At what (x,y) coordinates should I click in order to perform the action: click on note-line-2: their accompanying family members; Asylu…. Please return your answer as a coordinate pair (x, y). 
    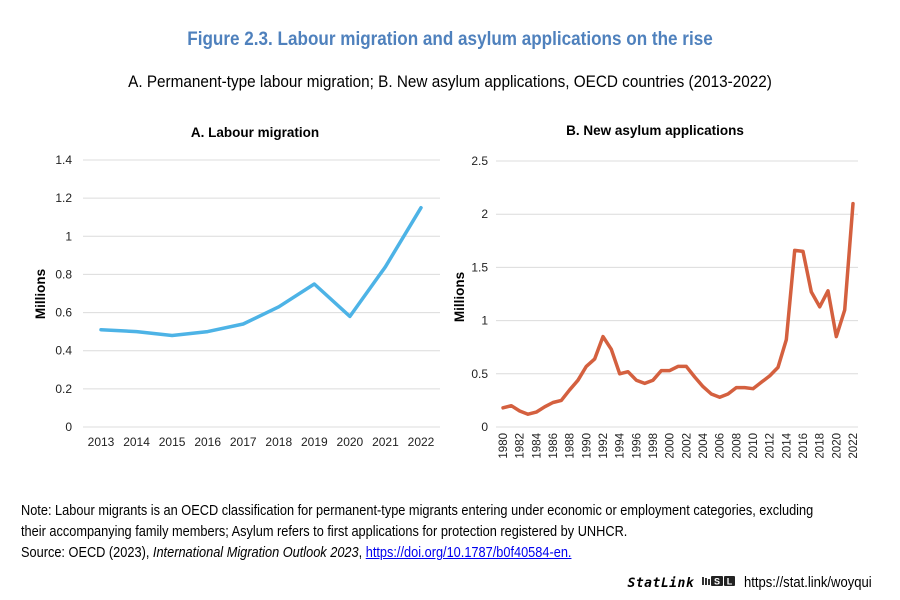
    Looking at the image, I should click on (324, 532).